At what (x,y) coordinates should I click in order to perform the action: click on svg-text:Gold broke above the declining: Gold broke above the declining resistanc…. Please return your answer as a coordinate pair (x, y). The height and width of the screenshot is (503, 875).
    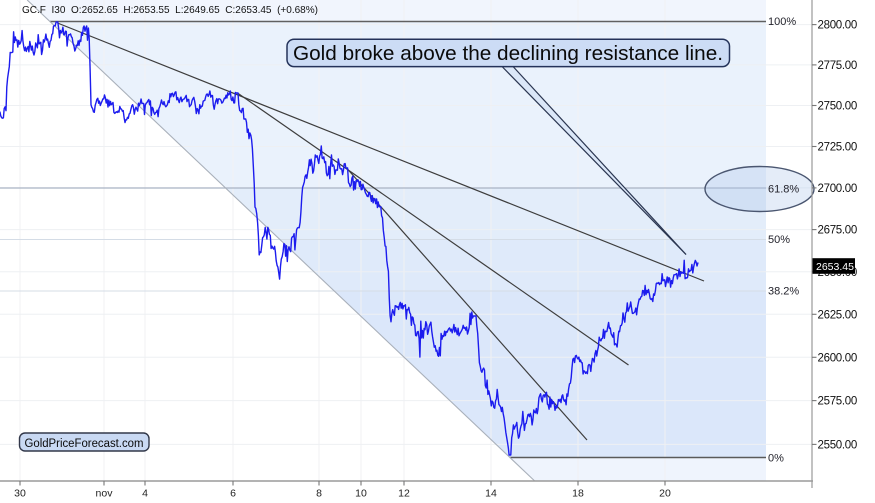
    Looking at the image, I should click on (508, 53).